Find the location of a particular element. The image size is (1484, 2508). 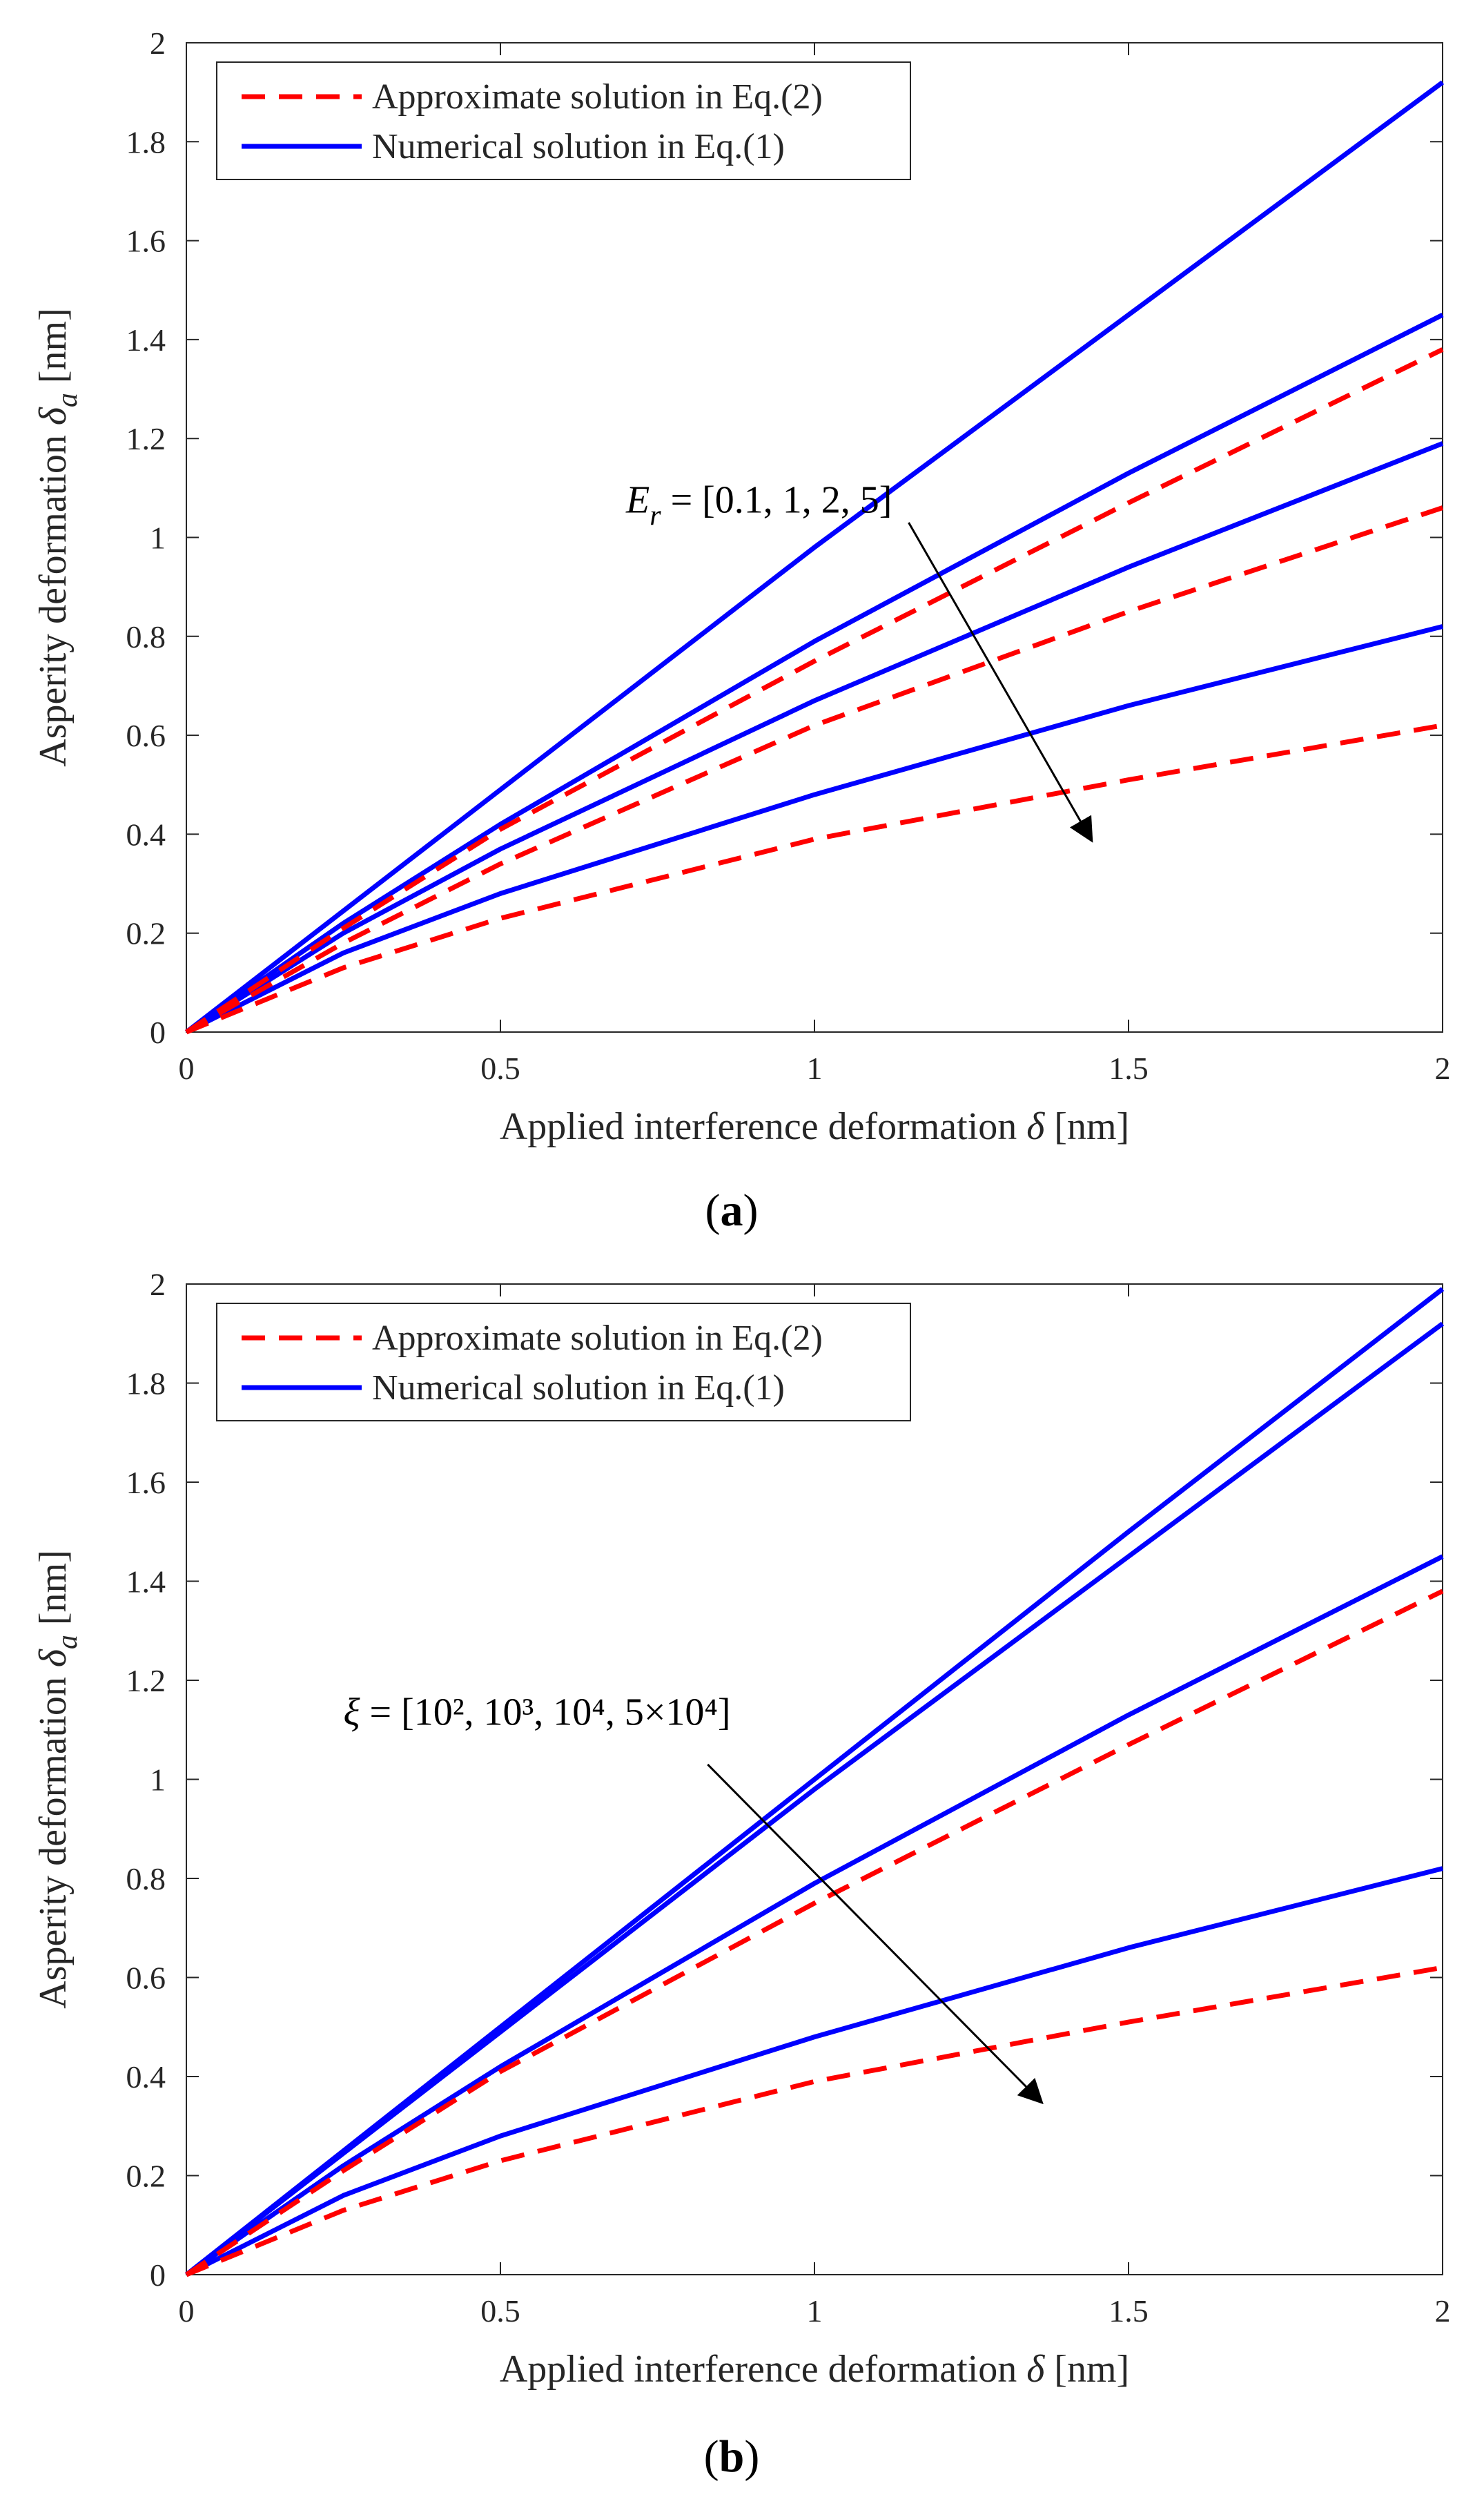

annotation-text: = [10², 10³, 10⁴, 5×10⁴] is located at coordinates (545, 1712).